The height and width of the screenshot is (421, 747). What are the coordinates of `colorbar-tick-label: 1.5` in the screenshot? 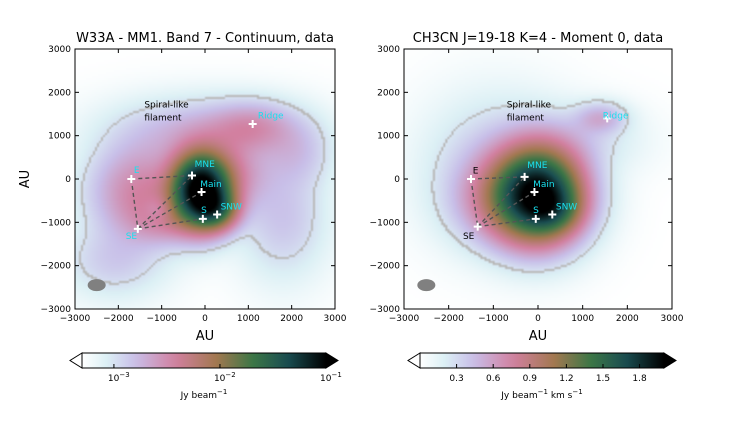 It's located at (603, 379).